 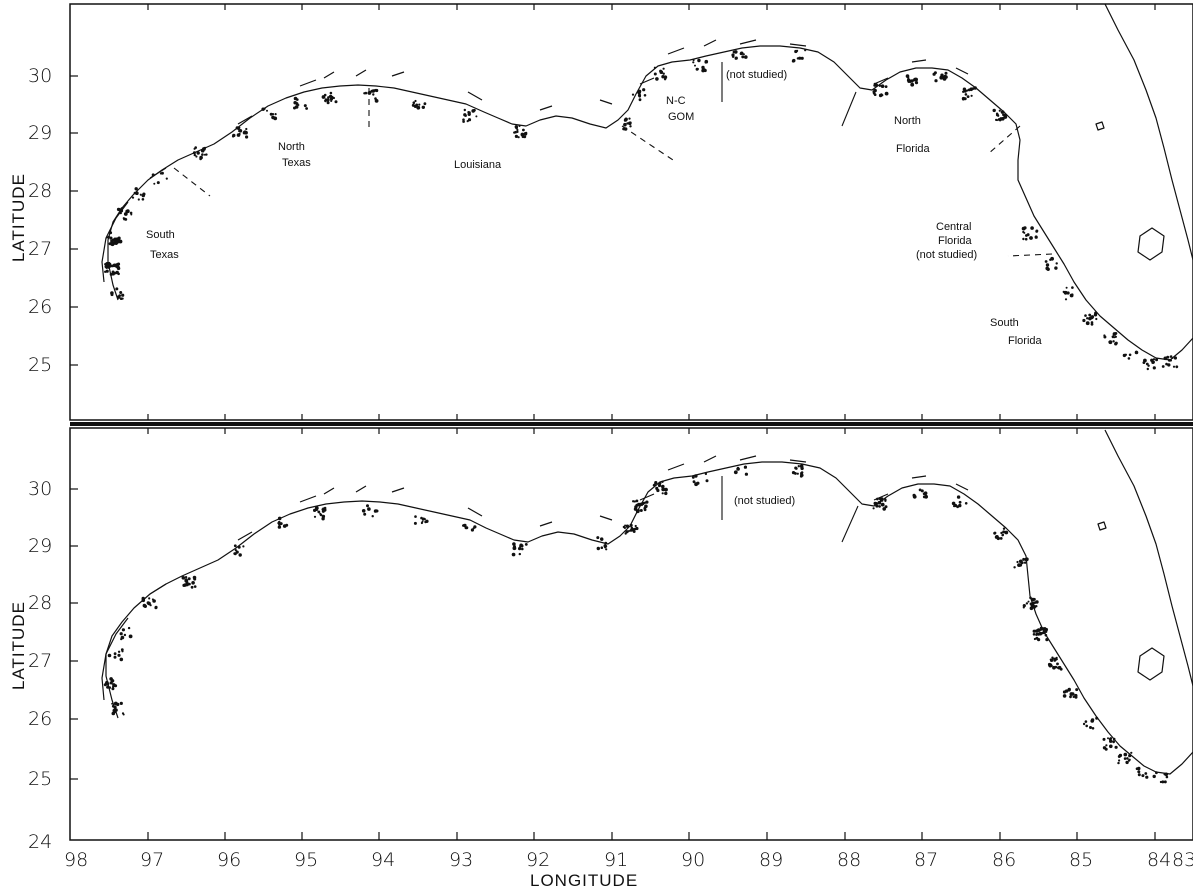 I want to click on x-tick: 86, so click(x=1004, y=860).